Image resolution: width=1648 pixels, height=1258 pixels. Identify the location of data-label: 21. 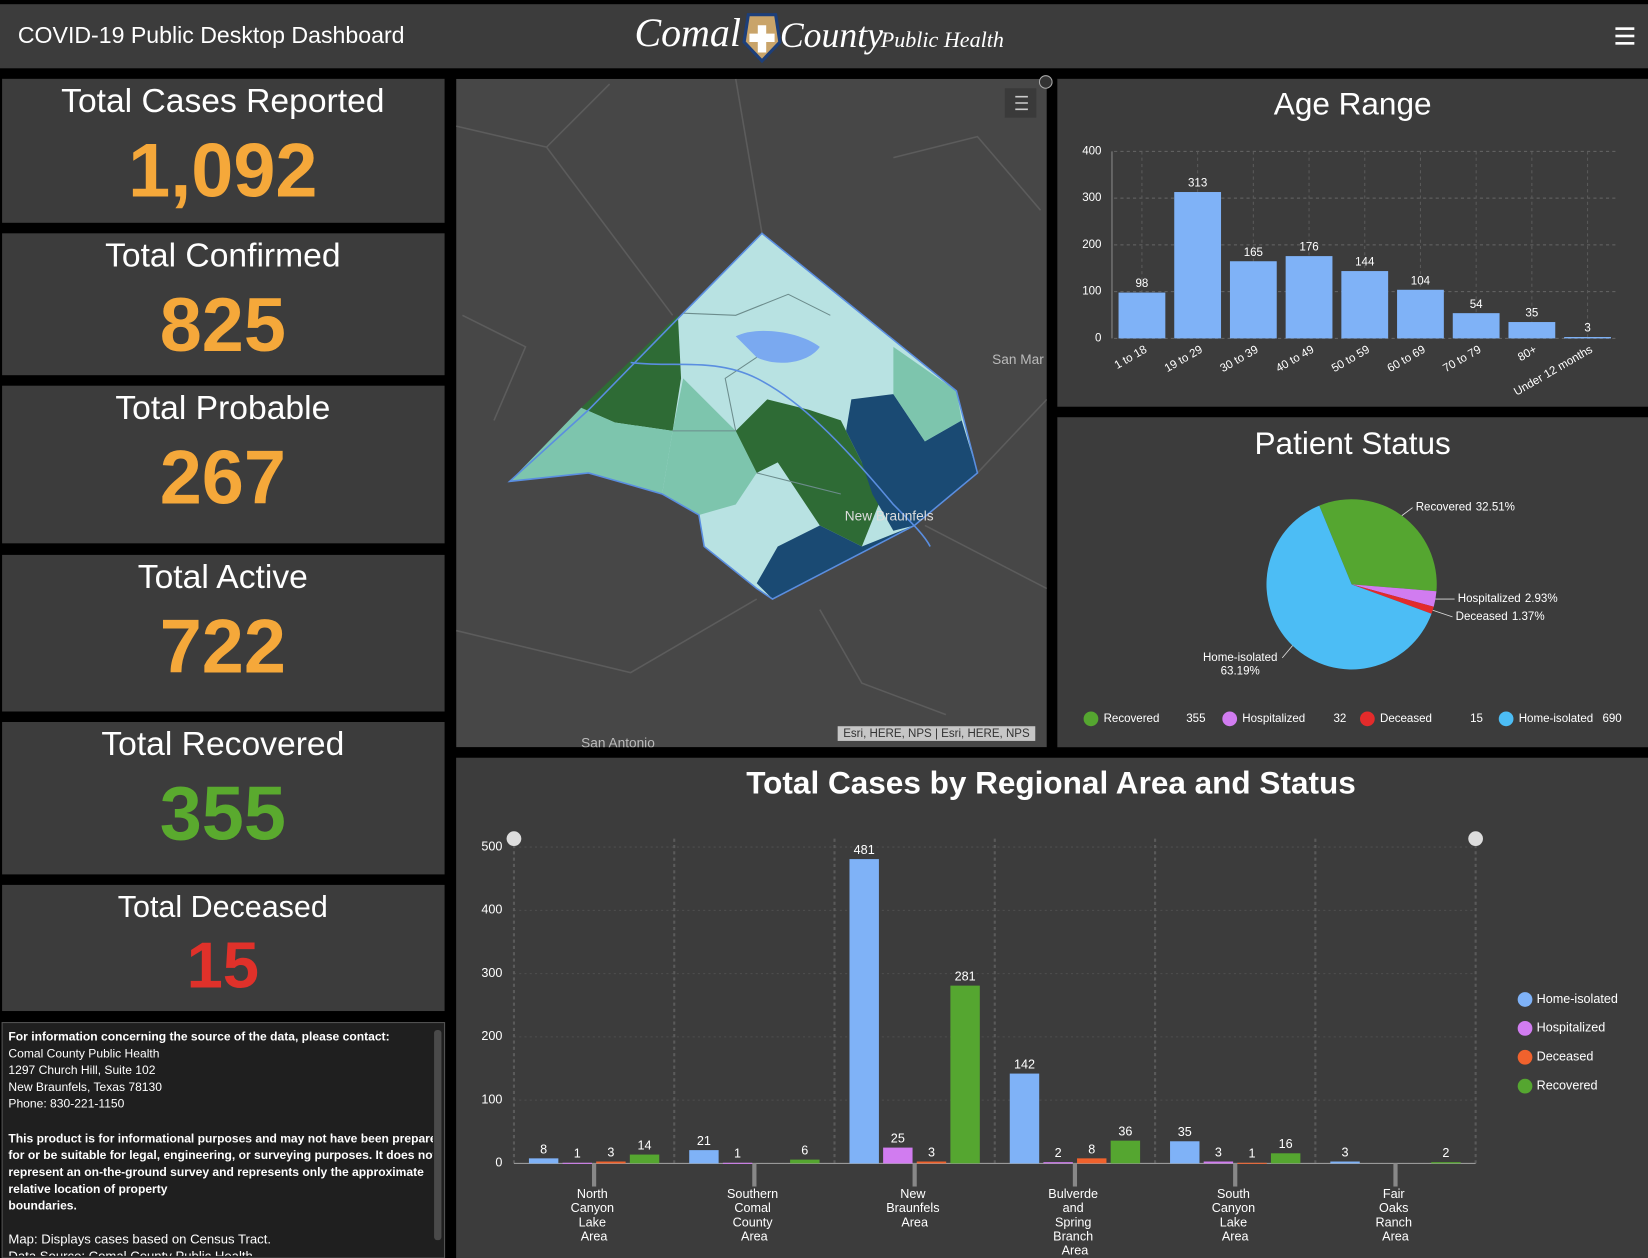
(704, 1141).